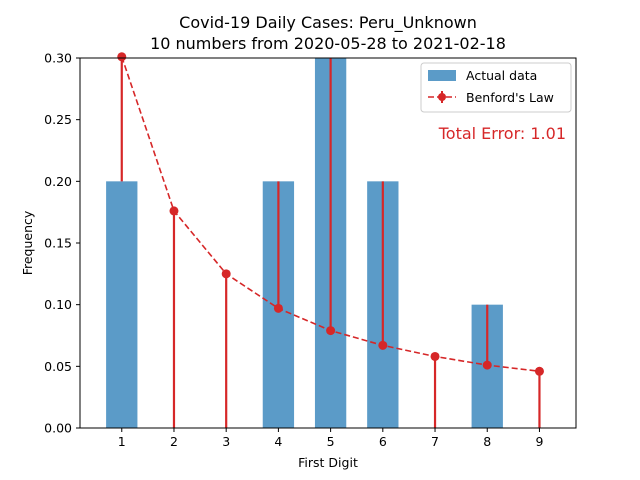  Describe the element at coordinates (278, 441) in the screenshot. I see `x-tick-label-4: 4` at that location.